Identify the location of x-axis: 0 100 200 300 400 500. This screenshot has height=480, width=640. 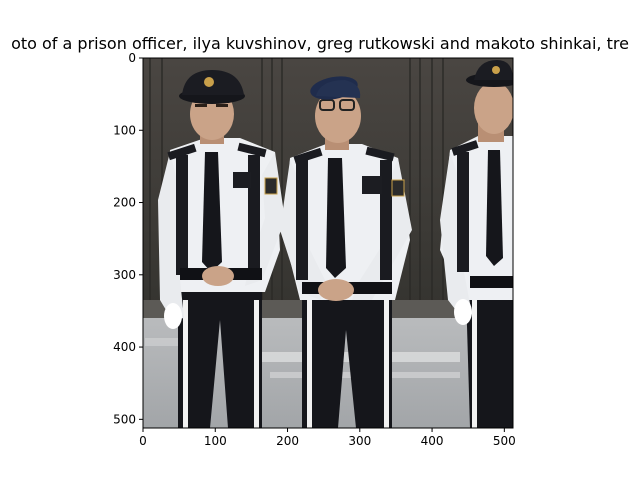
(327, 438).